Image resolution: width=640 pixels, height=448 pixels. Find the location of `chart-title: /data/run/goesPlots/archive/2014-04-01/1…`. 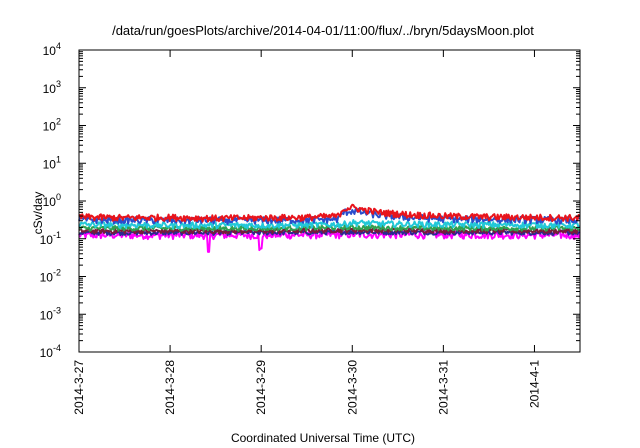

chart-title: /data/run/goesPlots/archive/2014-04-01/1… is located at coordinates (323, 30).